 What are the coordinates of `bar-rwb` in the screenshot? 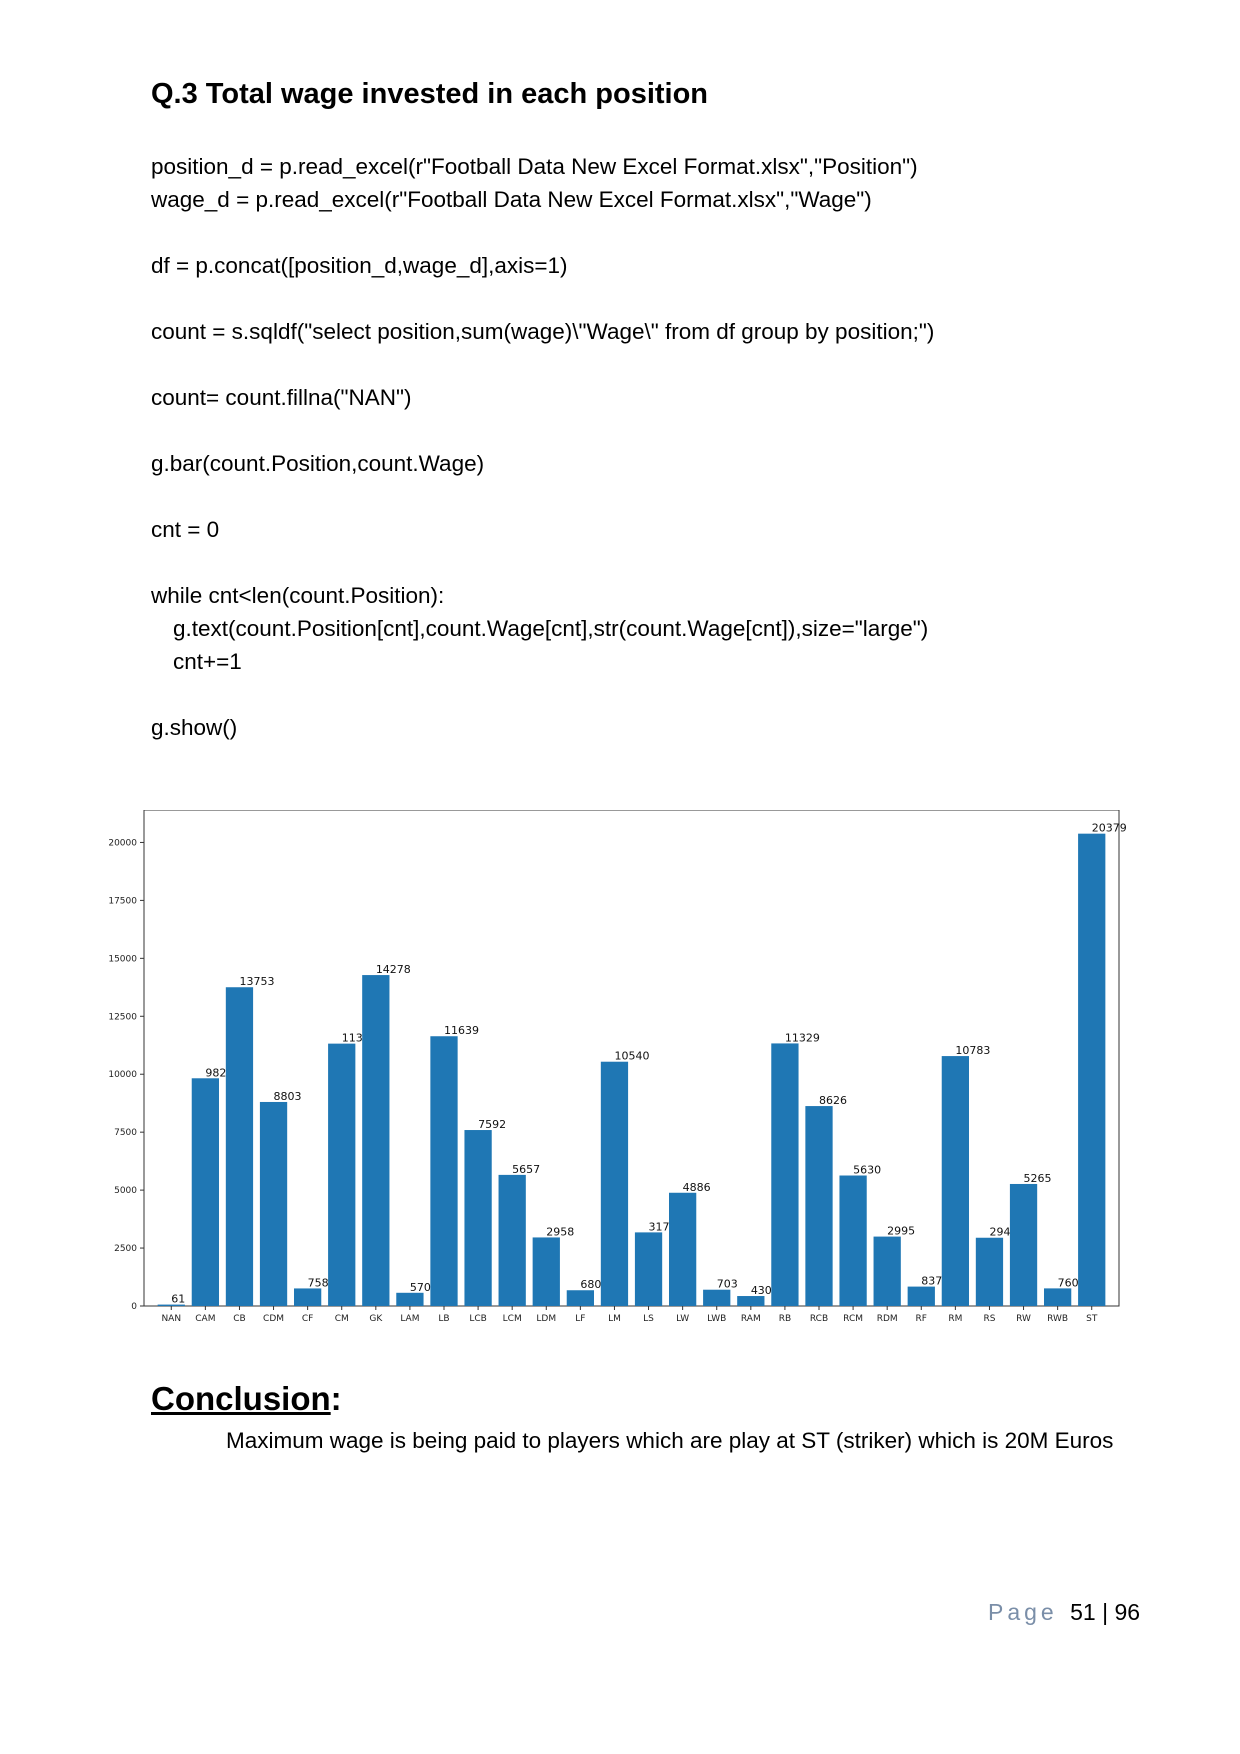 It's located at (1058, 1297).